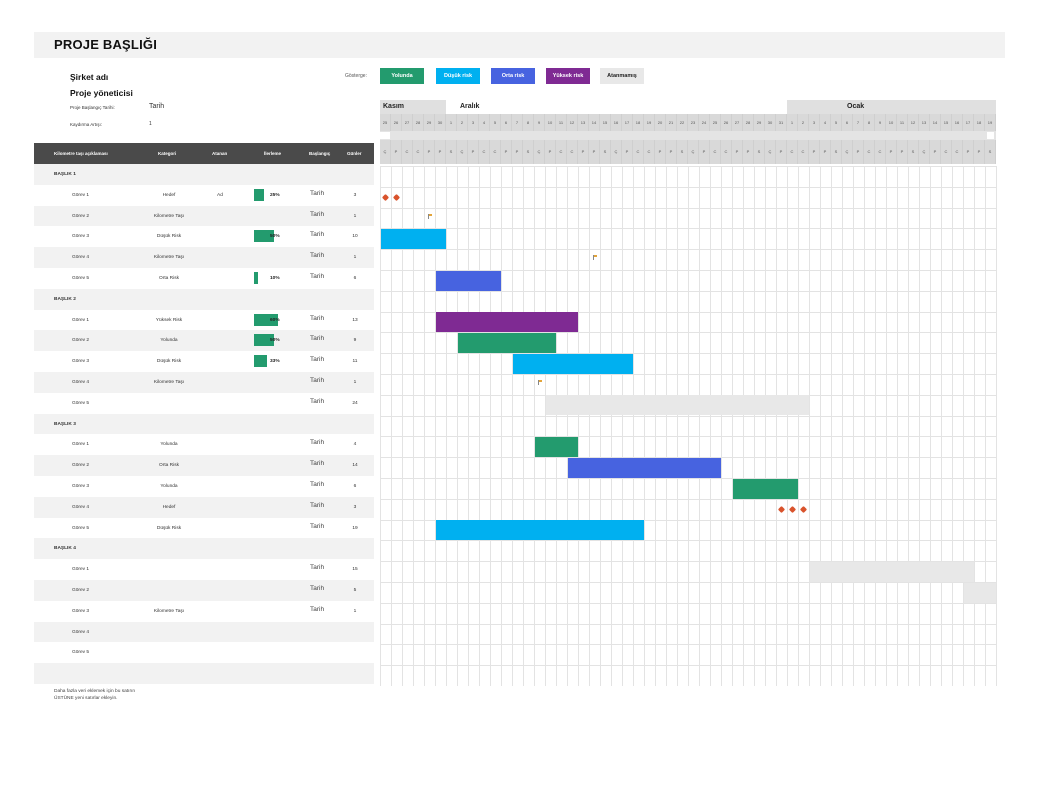 This screenshot has height=800, width=1038. Describe the element at coordinates (355, 278) in the screenshot. I see `task-days: 6` at that location.